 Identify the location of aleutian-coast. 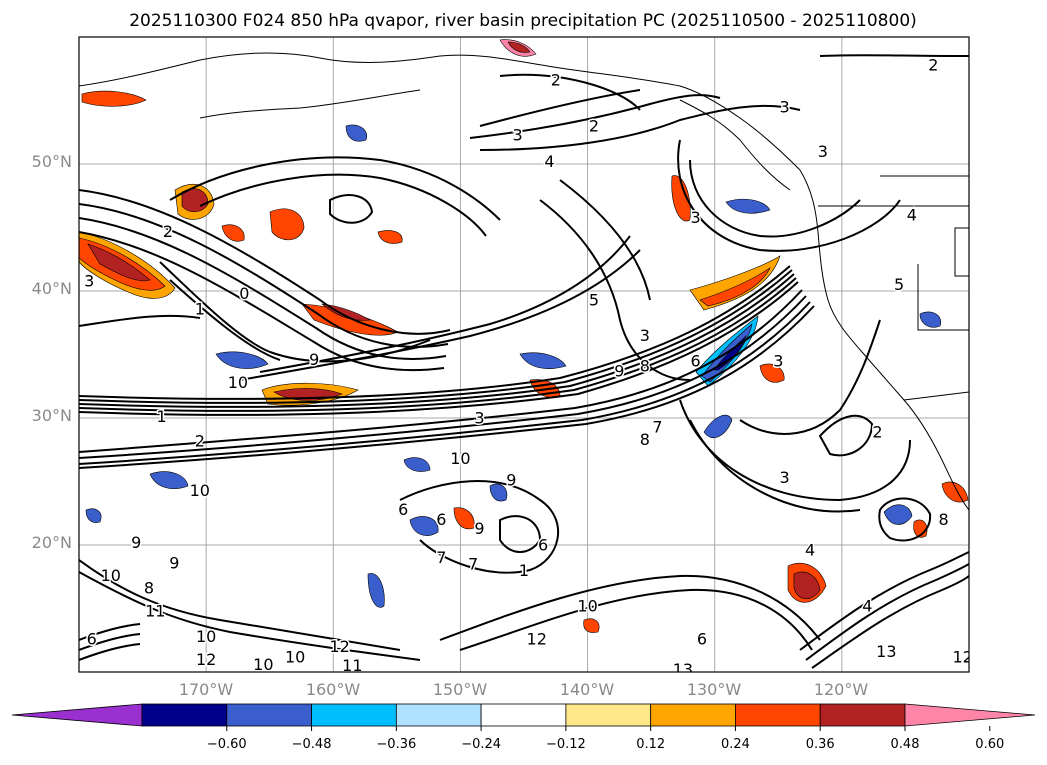
(310, 104).